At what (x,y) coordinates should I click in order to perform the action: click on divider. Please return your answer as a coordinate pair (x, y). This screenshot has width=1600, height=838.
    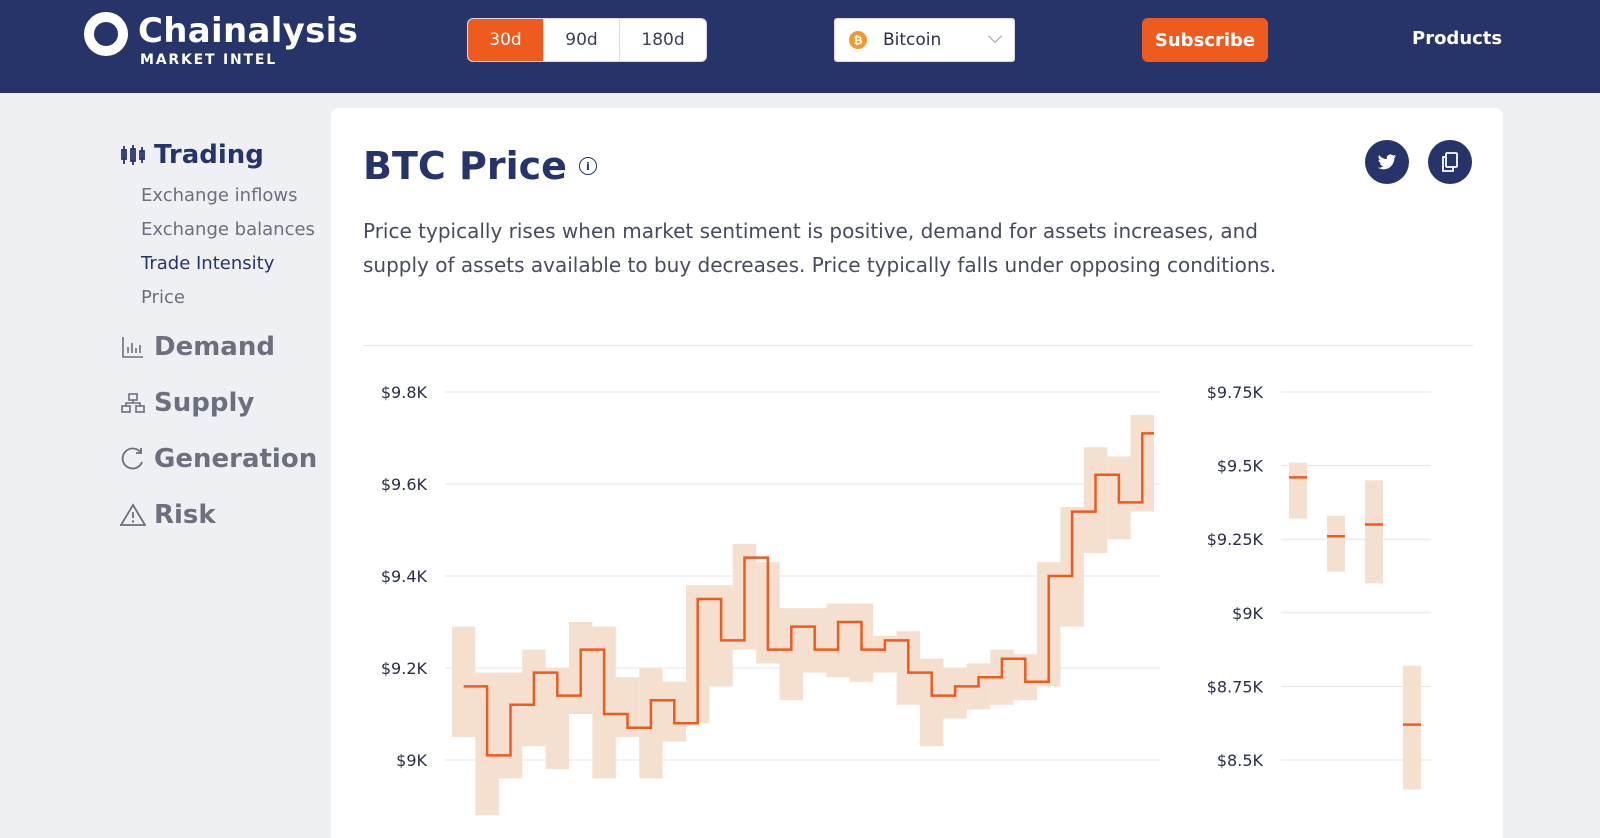
    Looking at the image, I should click on (918, 345).